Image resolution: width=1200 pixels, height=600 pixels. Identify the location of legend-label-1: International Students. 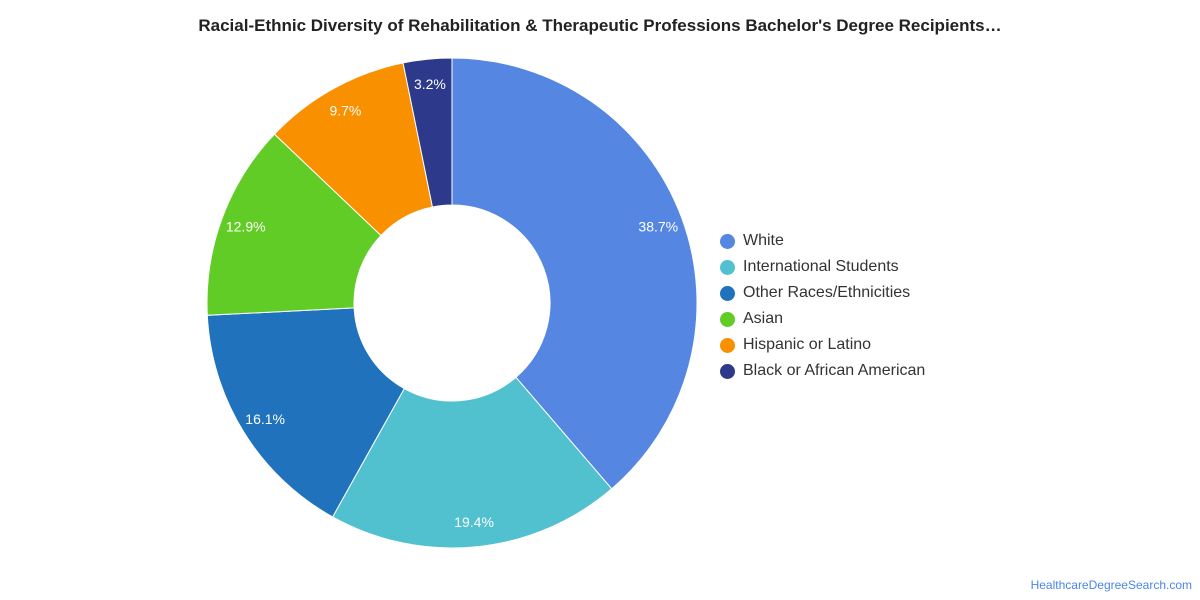
(821, 266).